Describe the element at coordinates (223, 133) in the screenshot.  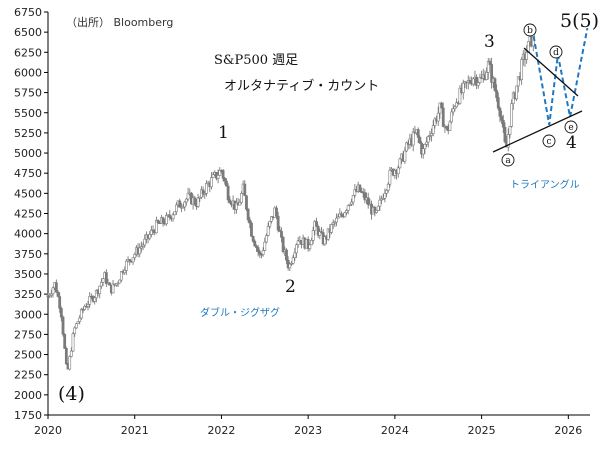
I see `wave-label: 1` at that location.